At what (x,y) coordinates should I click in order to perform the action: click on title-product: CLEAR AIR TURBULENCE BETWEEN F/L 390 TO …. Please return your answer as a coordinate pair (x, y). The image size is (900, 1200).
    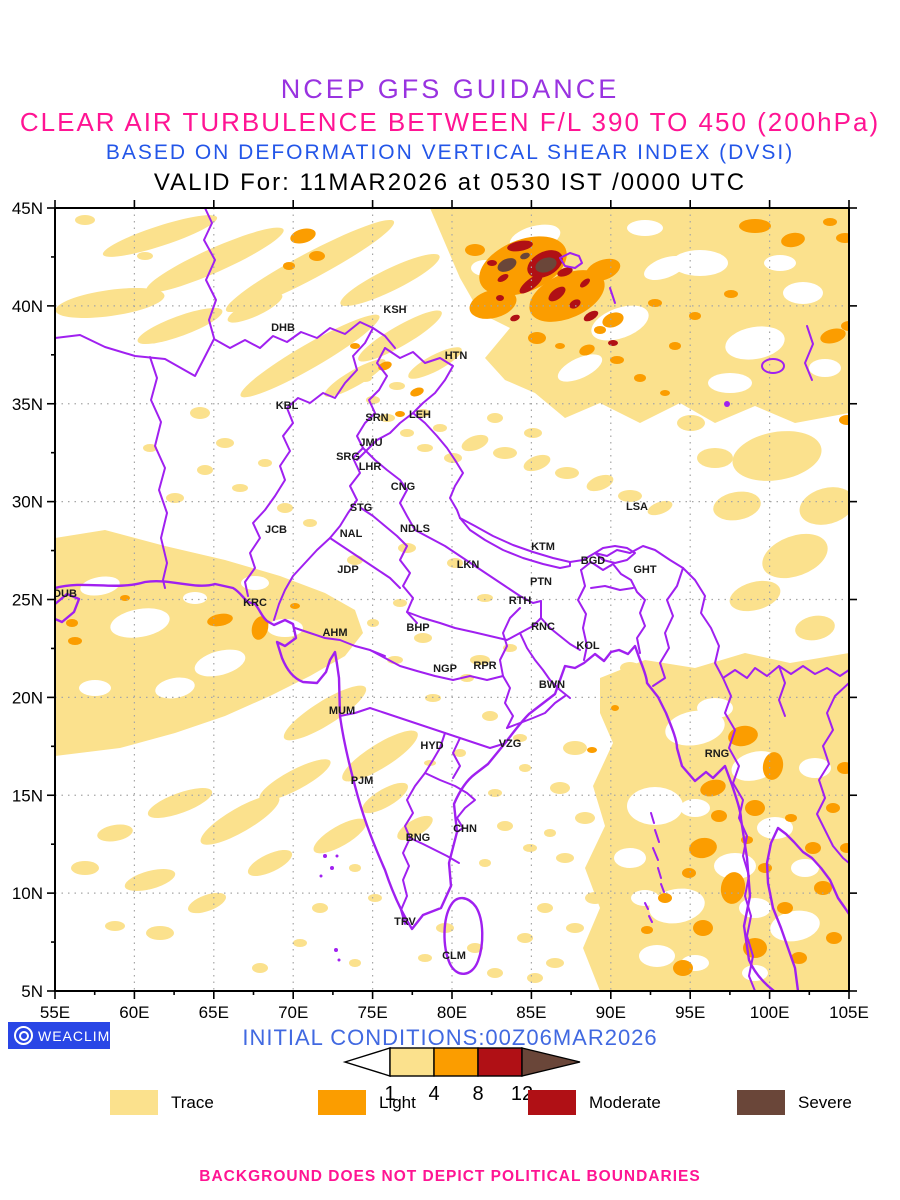
    Looking at the image, I should click on (450, 122).